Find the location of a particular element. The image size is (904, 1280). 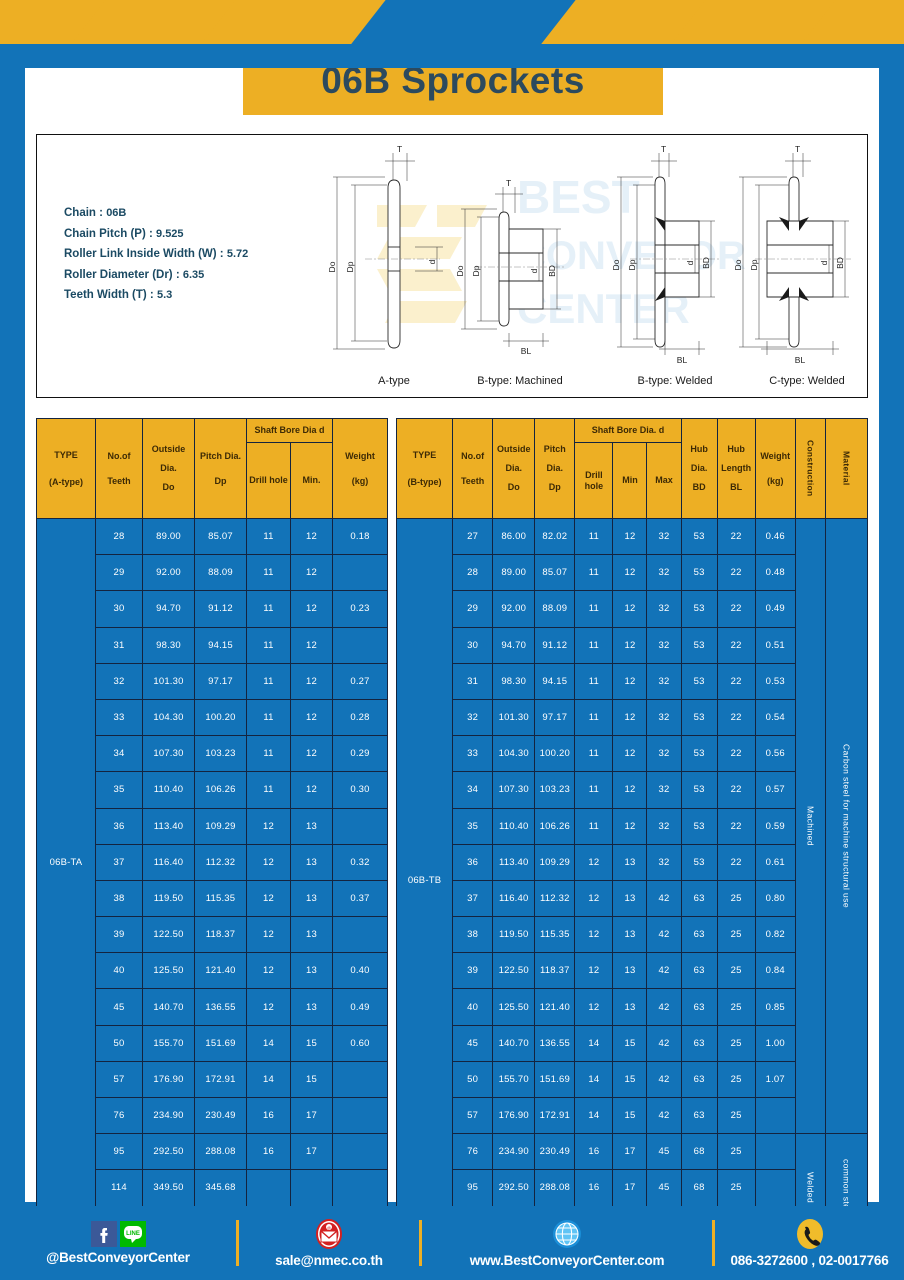

footer-item-phone: 086-3272600 , 02-0017766 is located at coordinates (809, 1243).